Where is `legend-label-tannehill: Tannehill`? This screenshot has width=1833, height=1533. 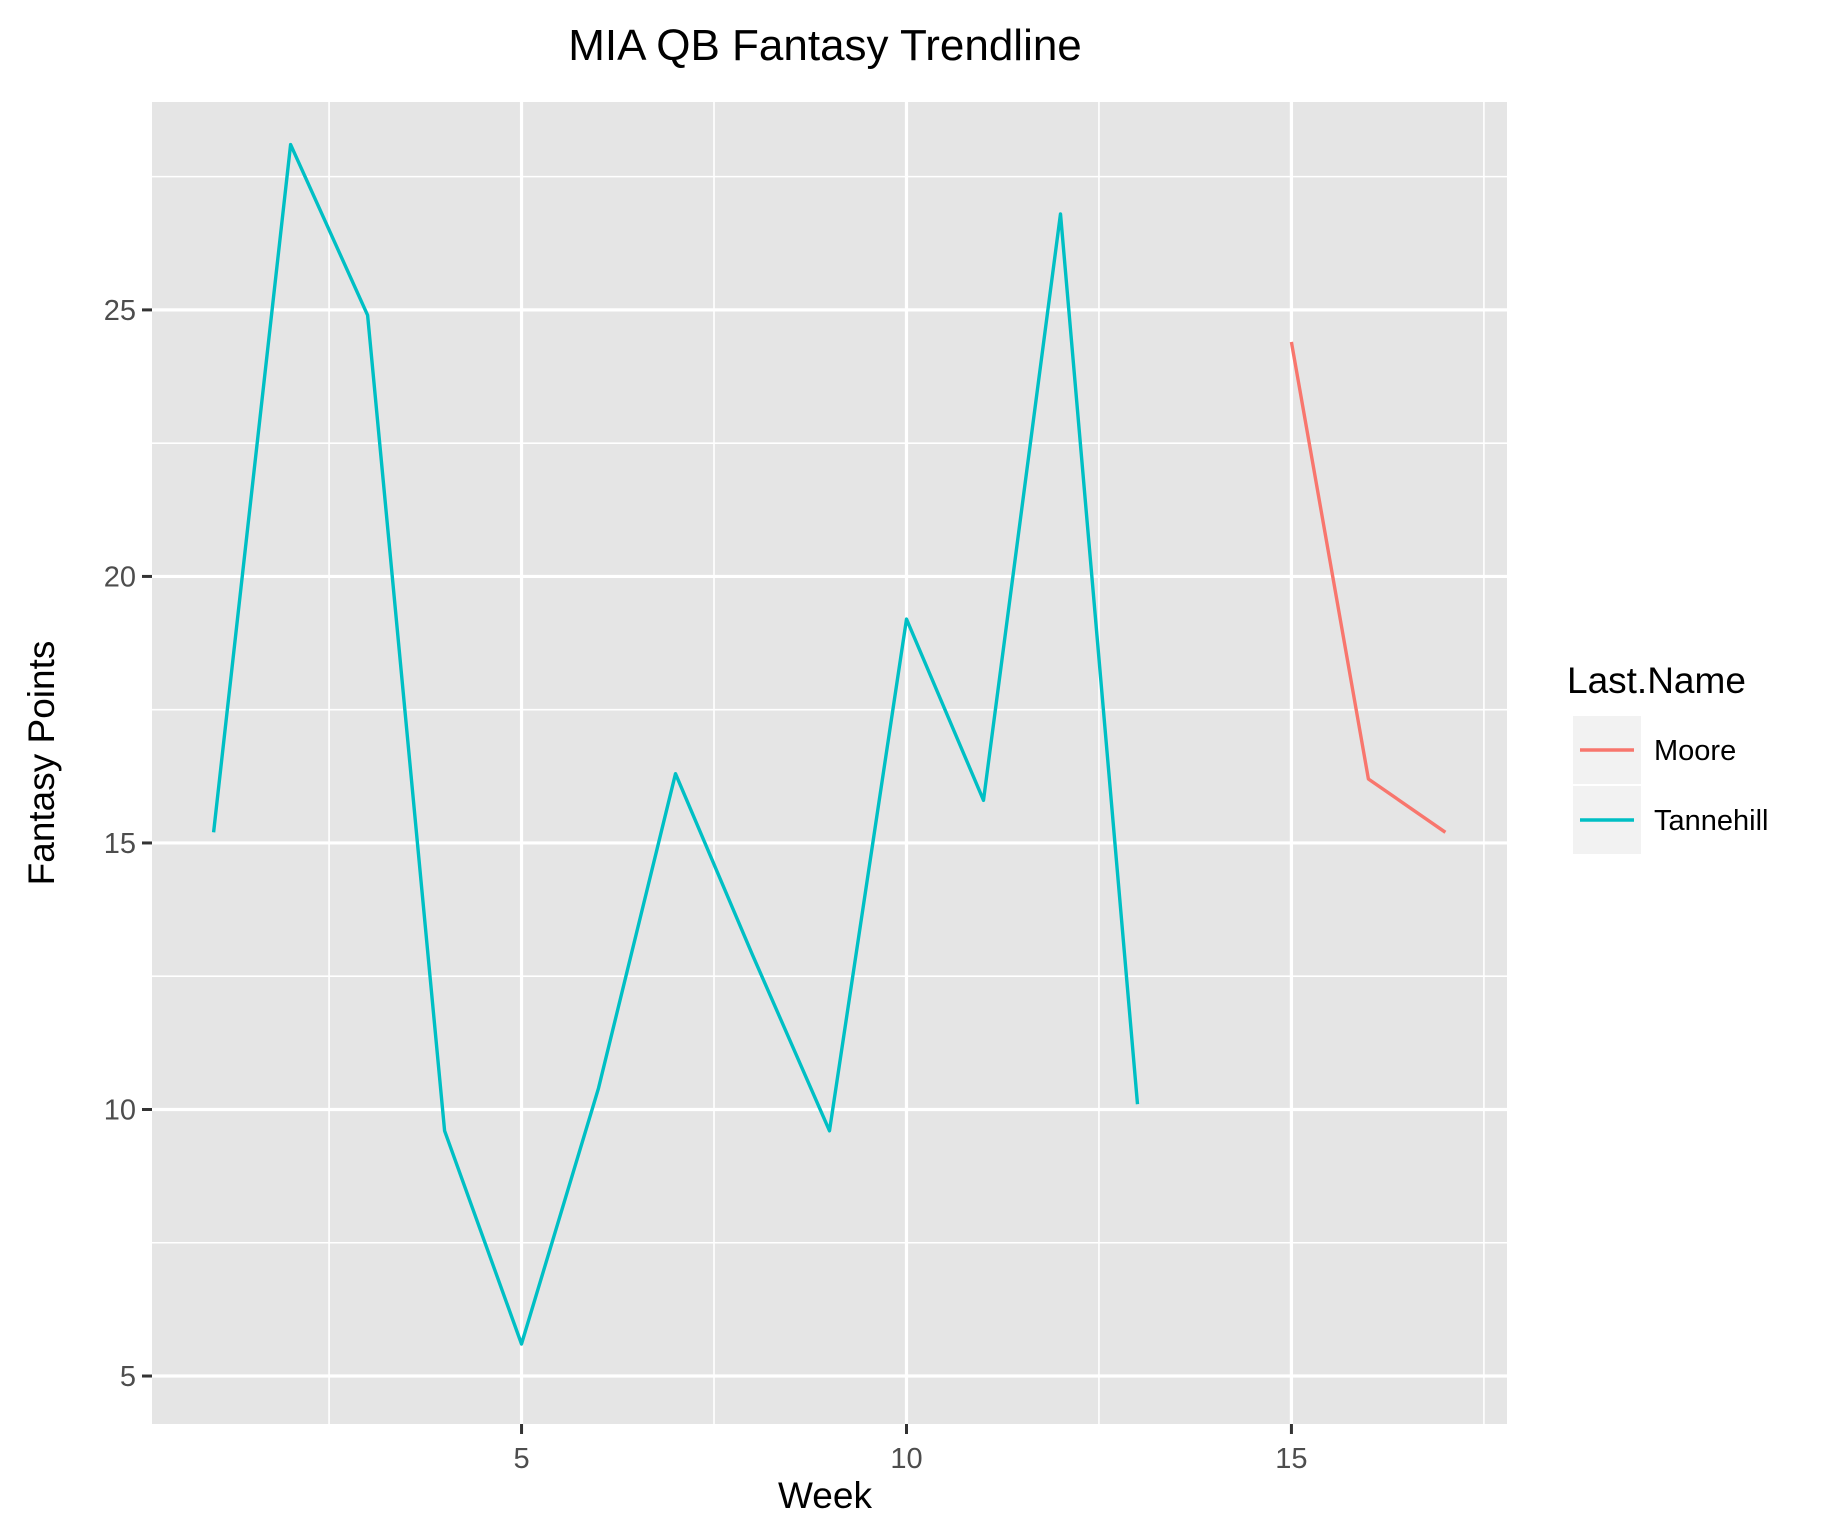
legend-label-tannehill: Tannehill is located at coordinates (1711, 821).